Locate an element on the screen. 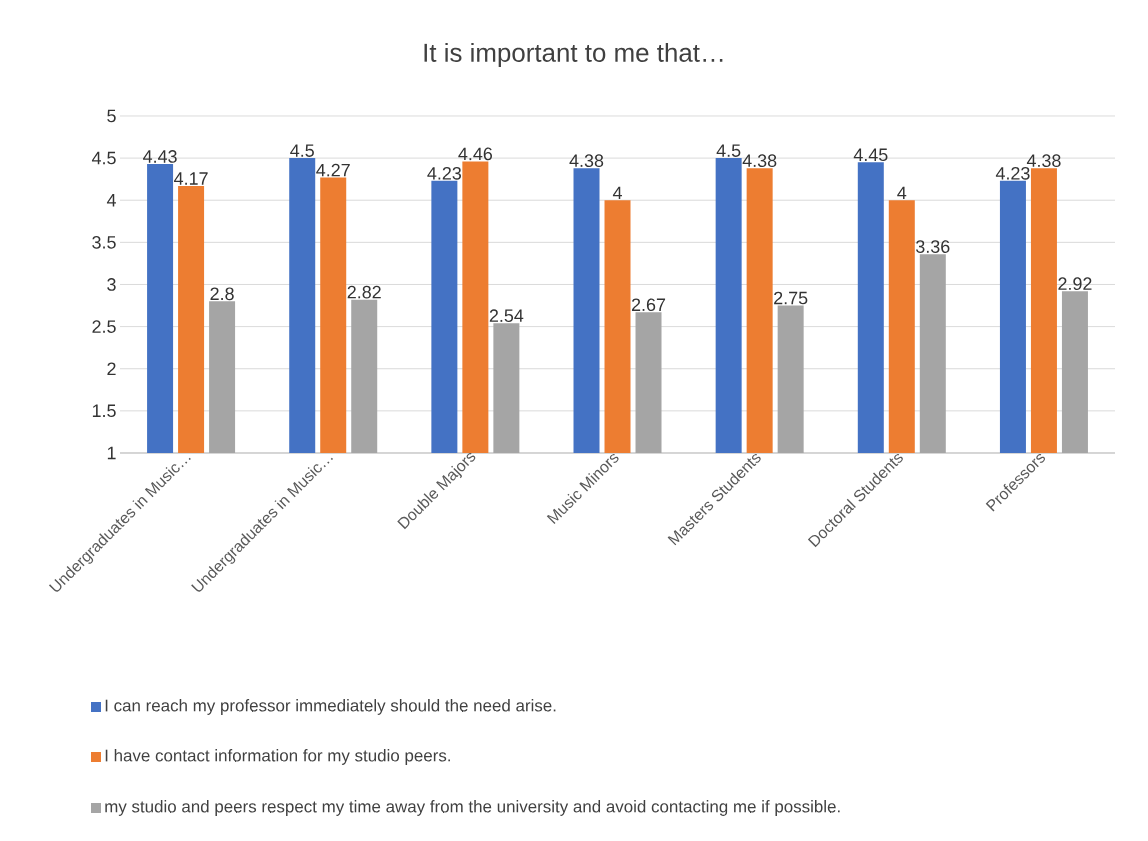  data-label: 2.92 is located at coordinates (1075, 284).